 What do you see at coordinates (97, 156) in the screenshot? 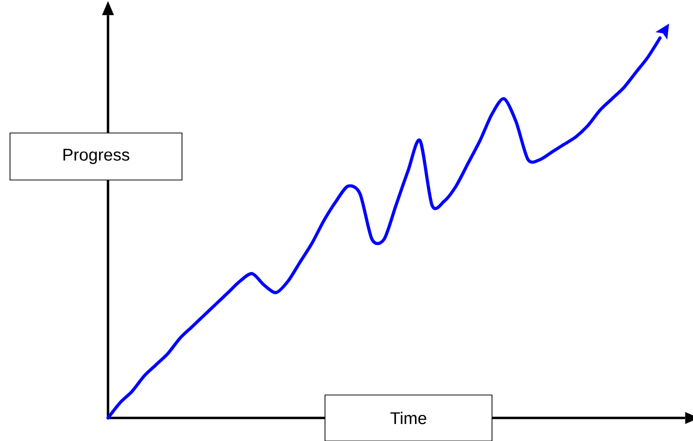
I see `y-axis-title: Progress` at bounding box center [97, 156].